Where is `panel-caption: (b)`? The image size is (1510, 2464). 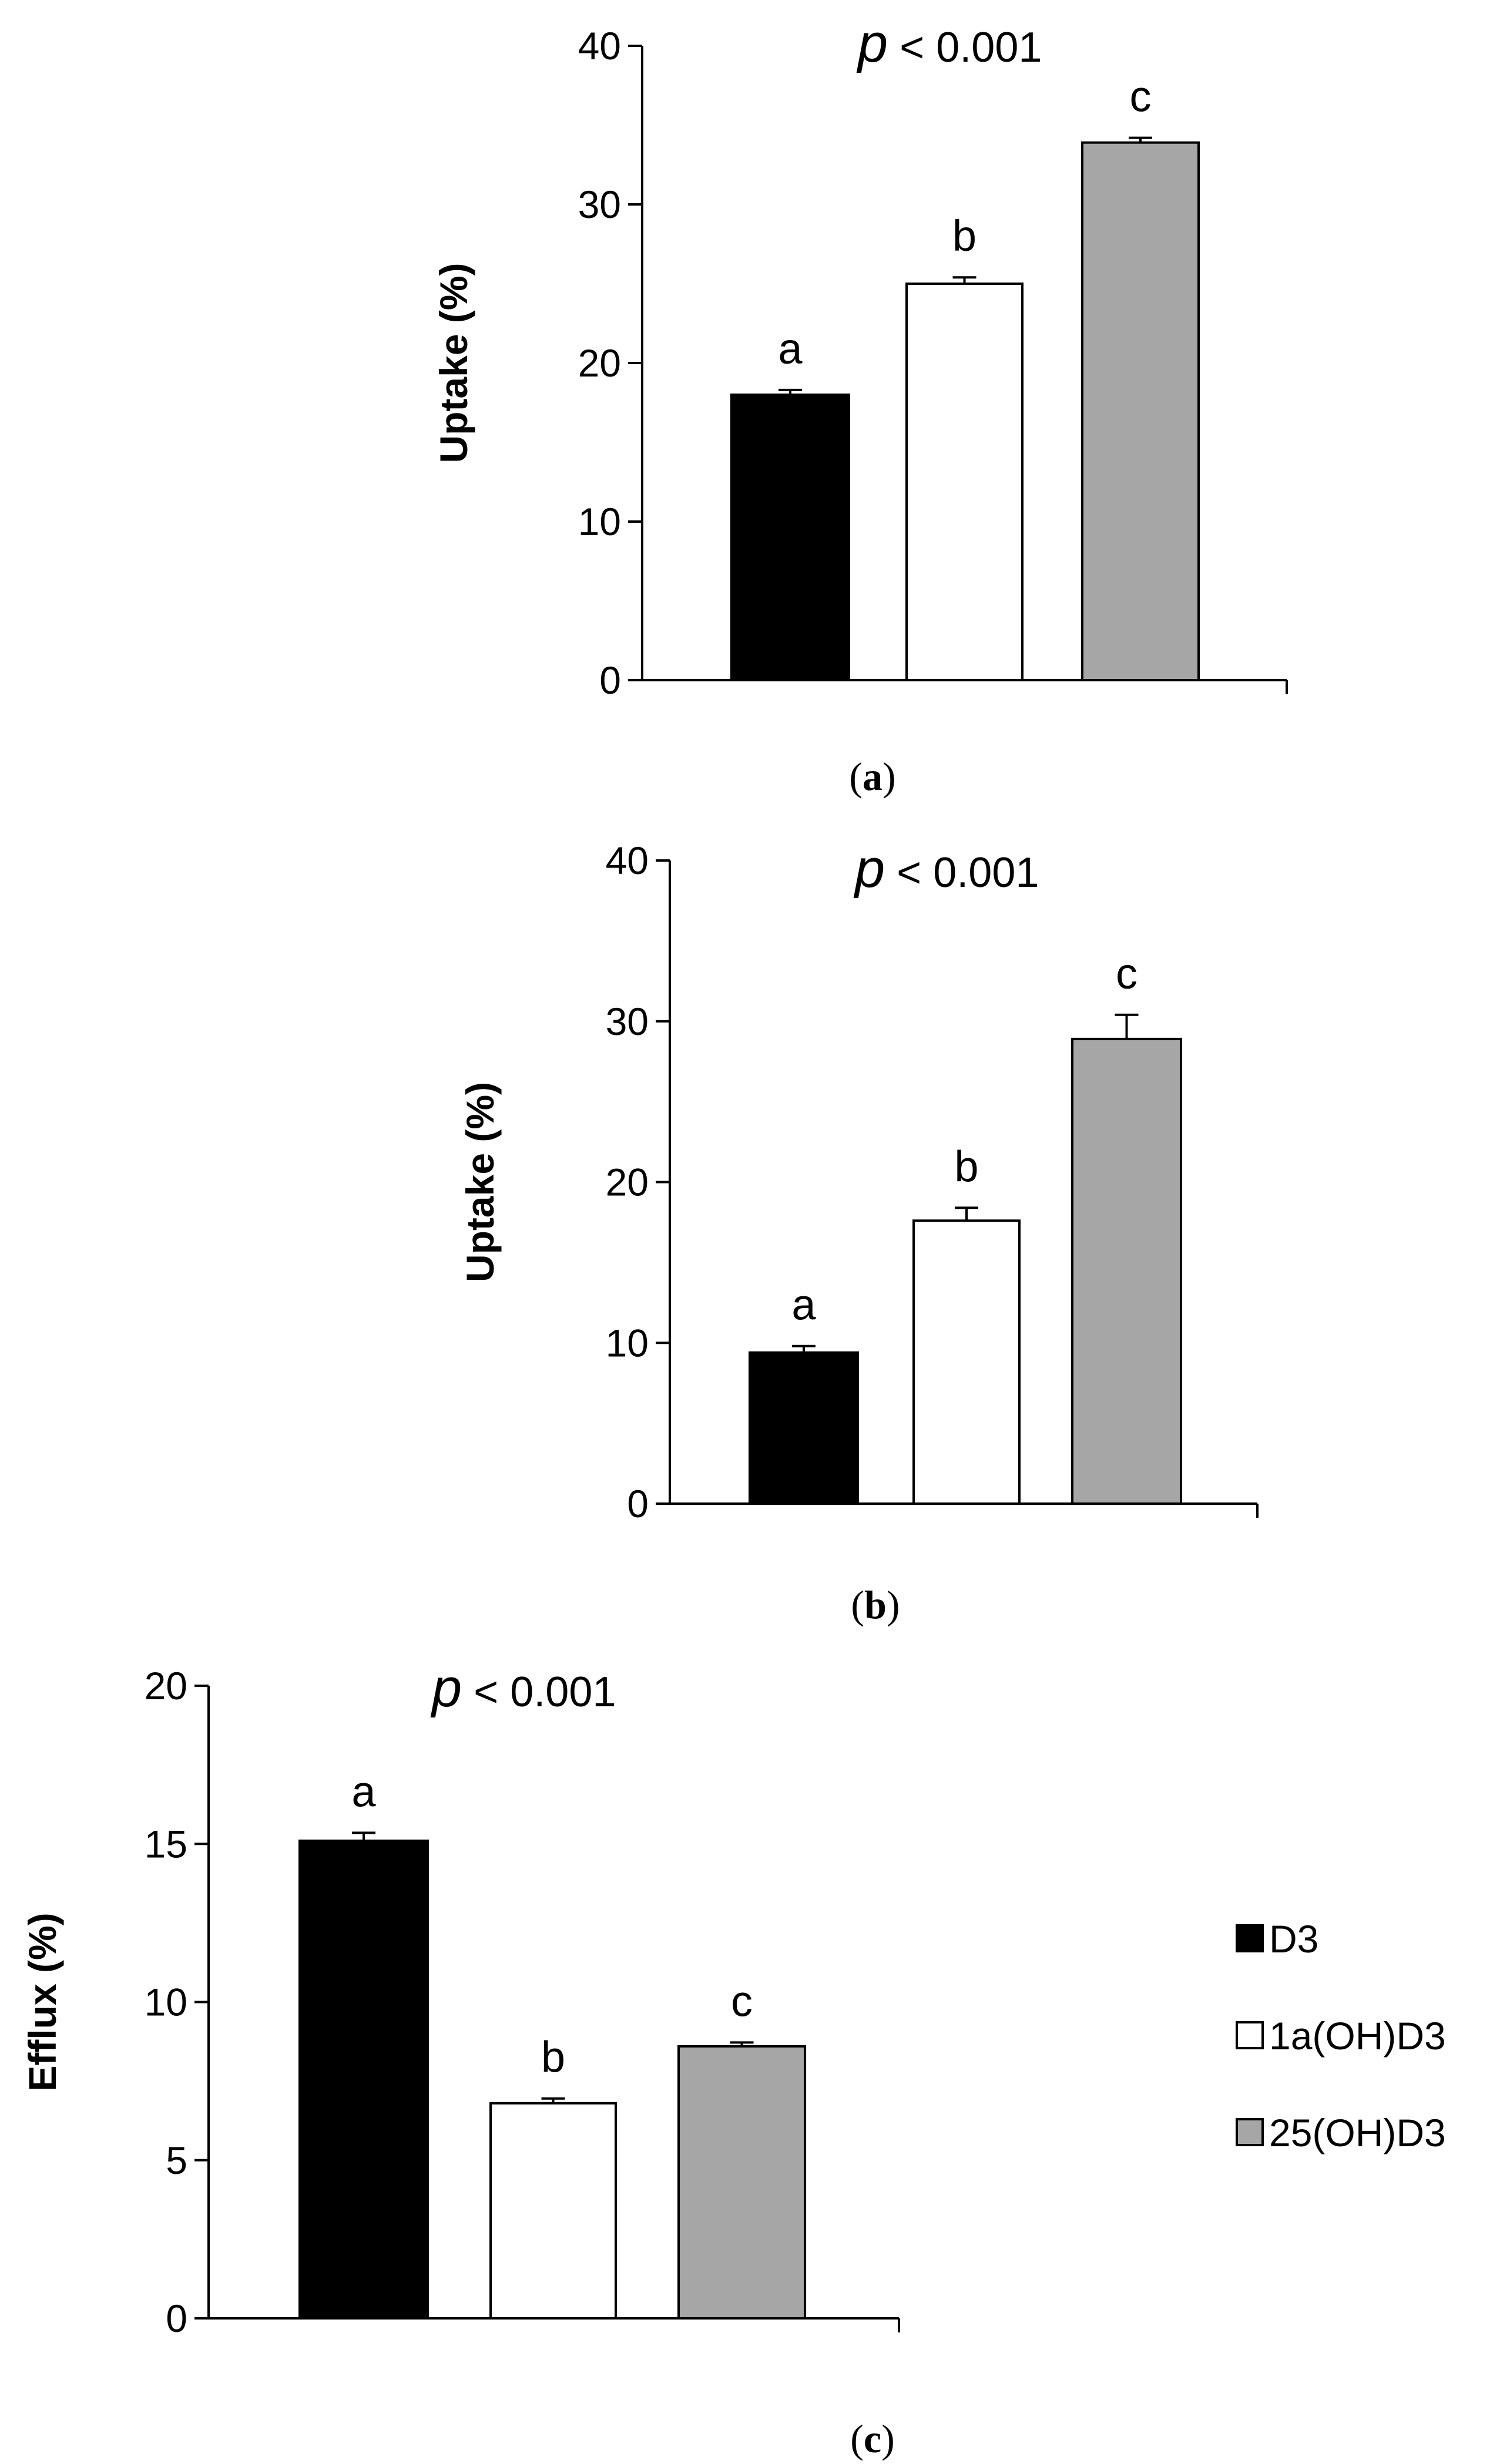 panel-caption: (b) is located at coordinates (875, 1604).